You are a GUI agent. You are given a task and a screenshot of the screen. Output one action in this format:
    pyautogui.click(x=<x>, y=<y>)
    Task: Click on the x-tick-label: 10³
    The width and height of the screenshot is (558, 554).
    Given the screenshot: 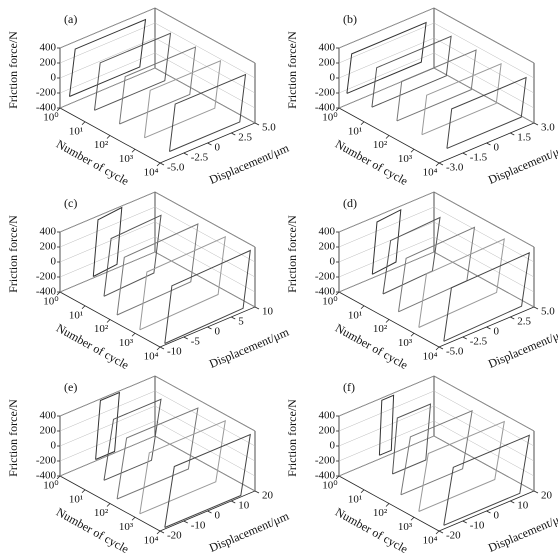 What is the action you would take?
    pyautogui.click(x=405, y=159)
    